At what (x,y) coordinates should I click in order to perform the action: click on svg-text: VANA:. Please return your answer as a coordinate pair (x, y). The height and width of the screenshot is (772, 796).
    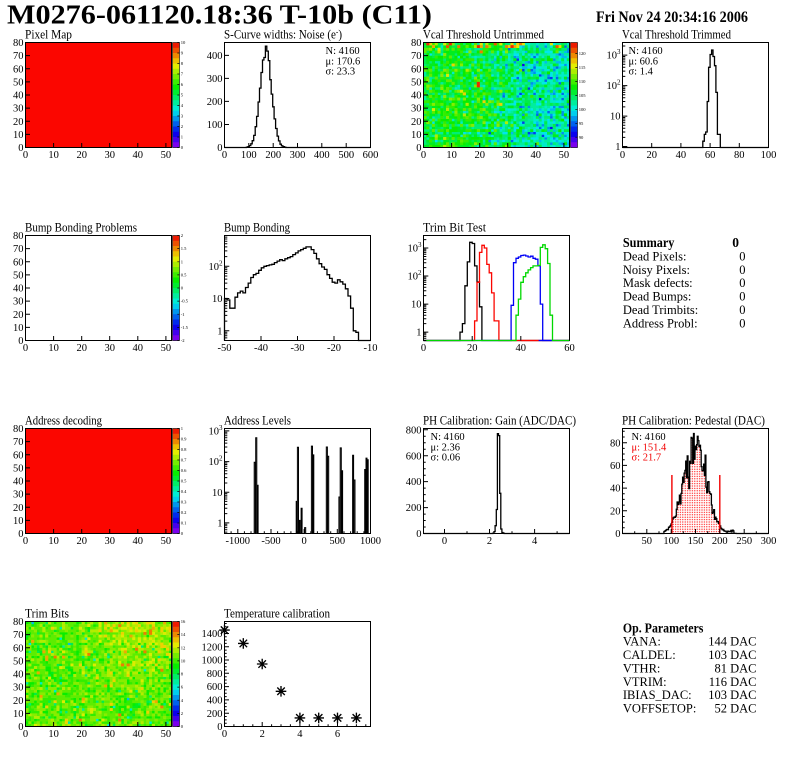
    Looking at the image, I should click on (642, 642).